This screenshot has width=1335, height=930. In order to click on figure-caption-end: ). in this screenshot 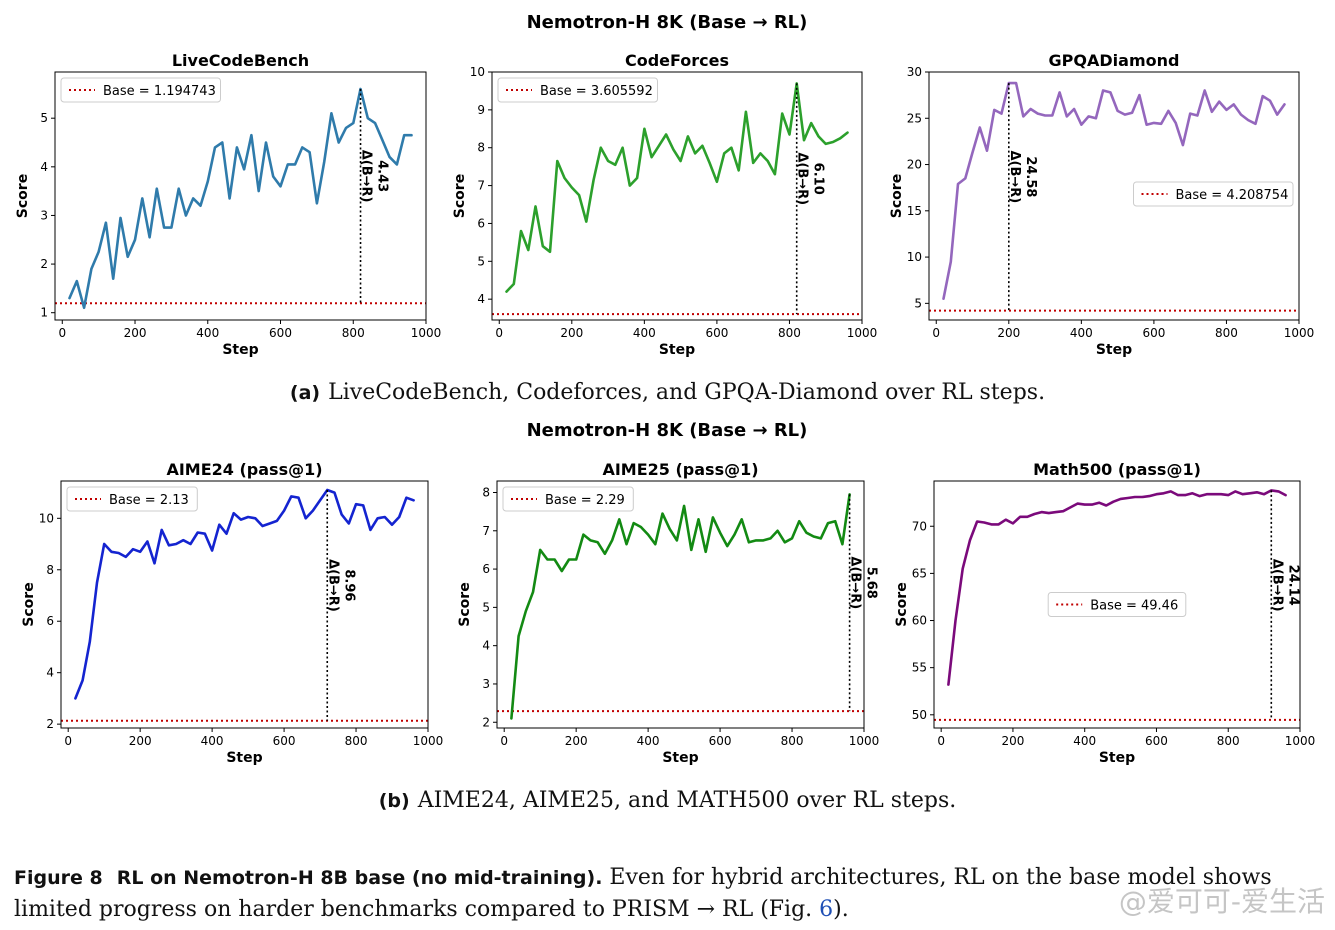, I will do `click(841, 909)`.